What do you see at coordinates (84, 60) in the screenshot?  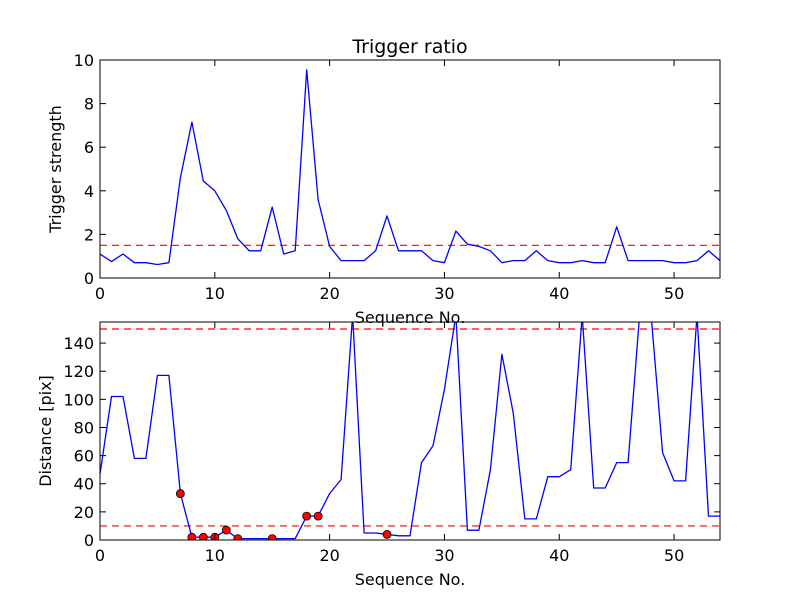 I see `y-tick-label: 10` at bounding box center [84, 60].